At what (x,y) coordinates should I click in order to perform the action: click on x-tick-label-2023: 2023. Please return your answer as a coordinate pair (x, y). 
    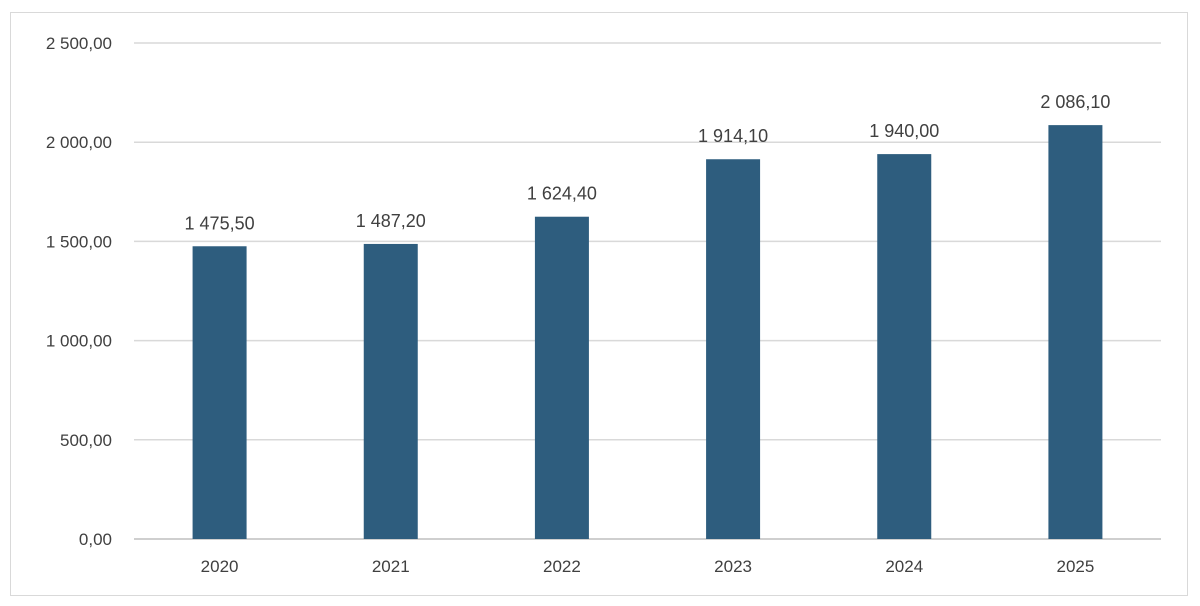
    Looking at the image, I should click on (733, 566).